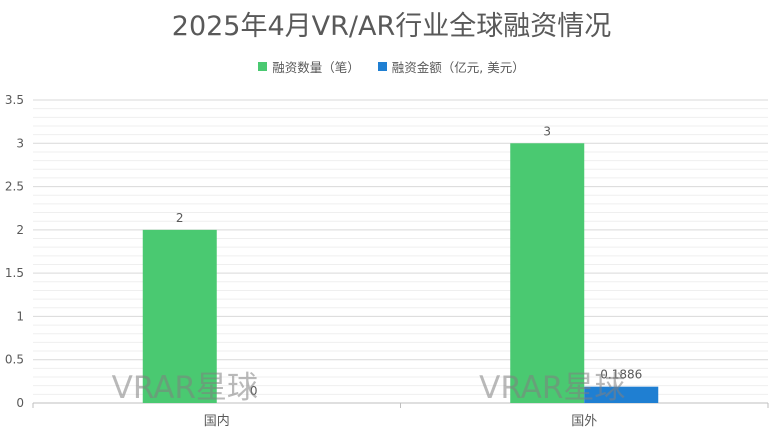  I want to click on legend-item-amount: 融资金额（亿元, 美元）, so click(451, 66).